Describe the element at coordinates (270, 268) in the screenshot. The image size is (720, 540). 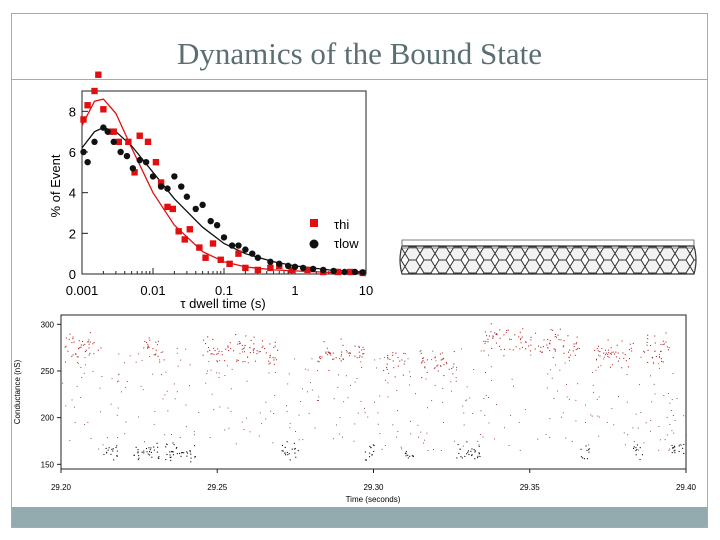
I see `point-hi` at that location.